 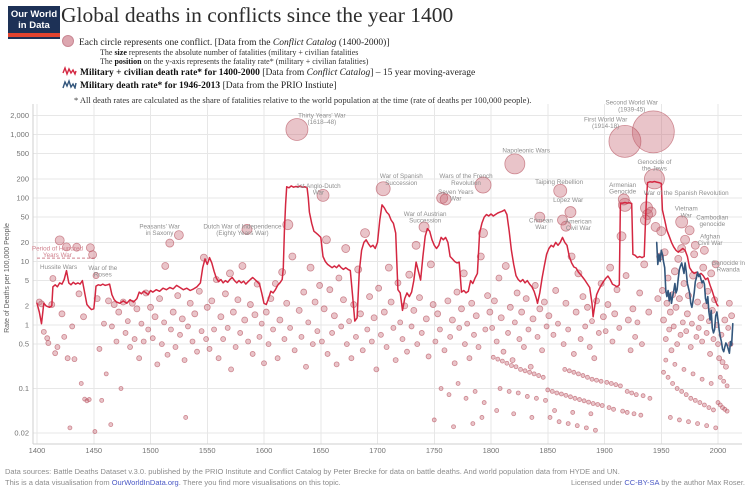 What do you see at coordinates (559, 182) in the screenshot?
I see `annotation-taiping-rebellion: Taiping Rebellion` at bounding box center [559, 182].